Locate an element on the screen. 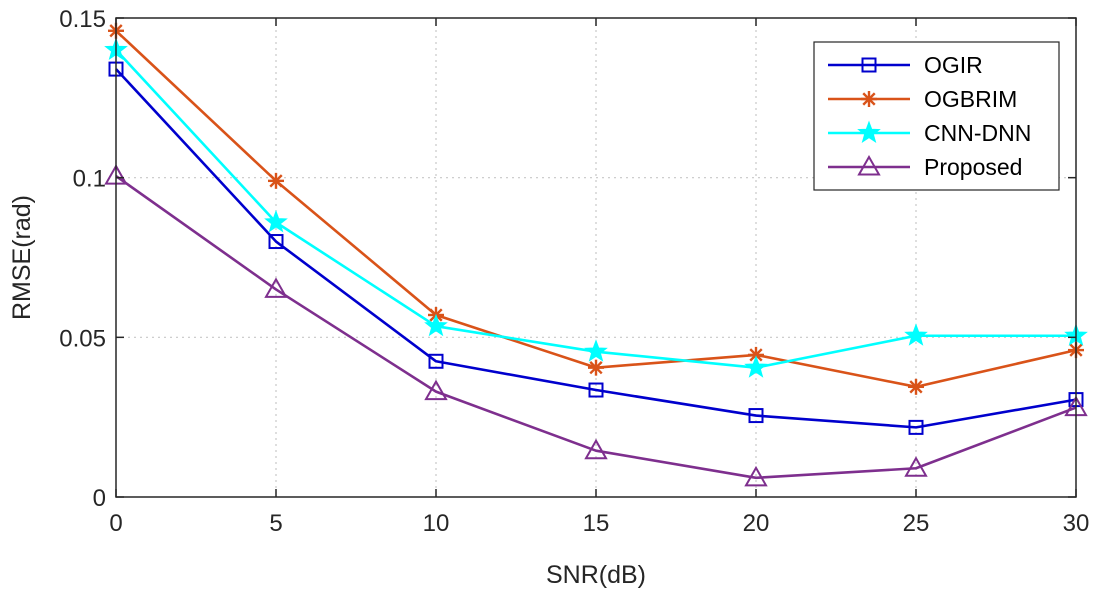 Image resolution: width=1111 pixels, height=592 pixels. x-tick-label: 20 is located at coordinates (756, 523).